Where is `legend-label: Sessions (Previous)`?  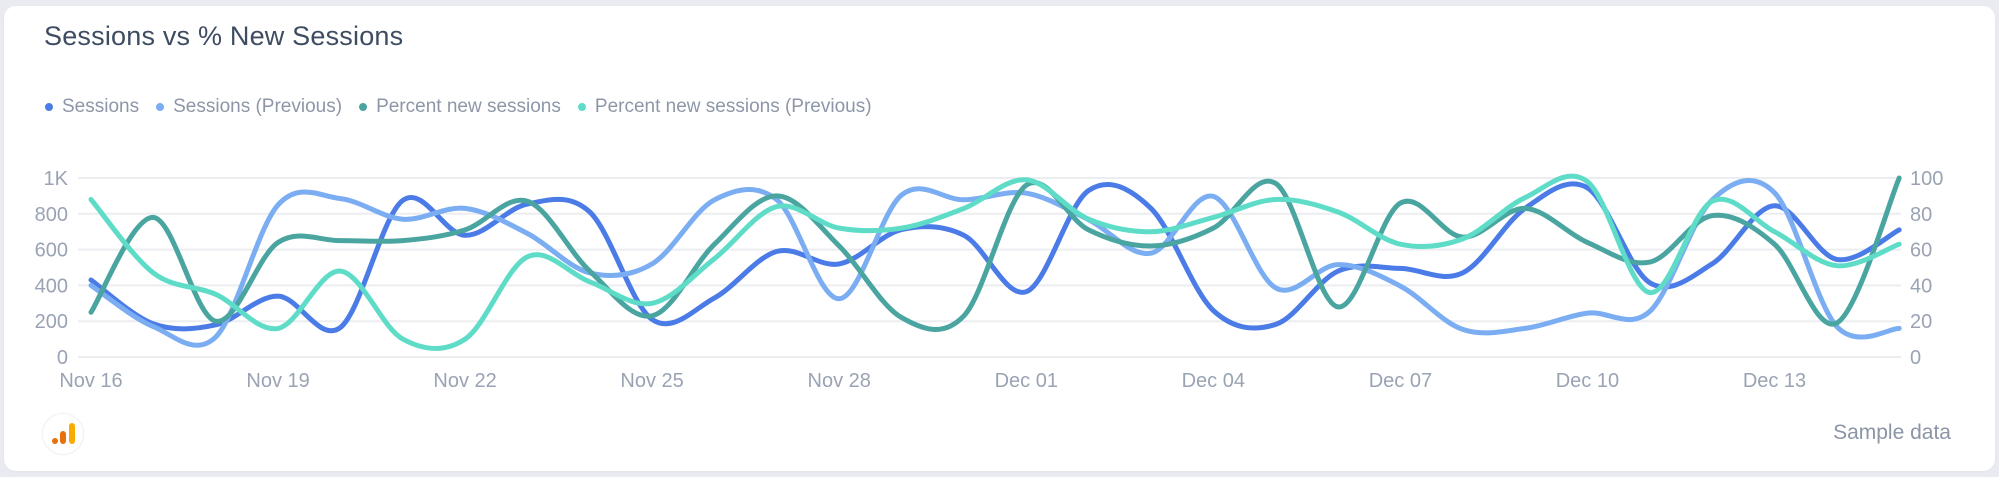
legend-label: Sessions (Previous) is located at coordinates (258, 106).